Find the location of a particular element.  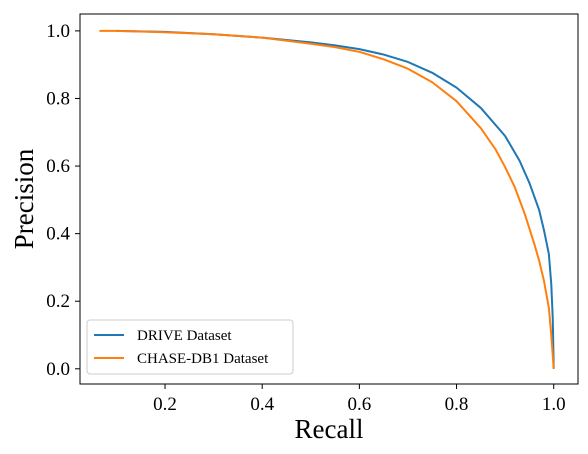

y-tick-label: 0.6 is located at coordinates (58, 166).